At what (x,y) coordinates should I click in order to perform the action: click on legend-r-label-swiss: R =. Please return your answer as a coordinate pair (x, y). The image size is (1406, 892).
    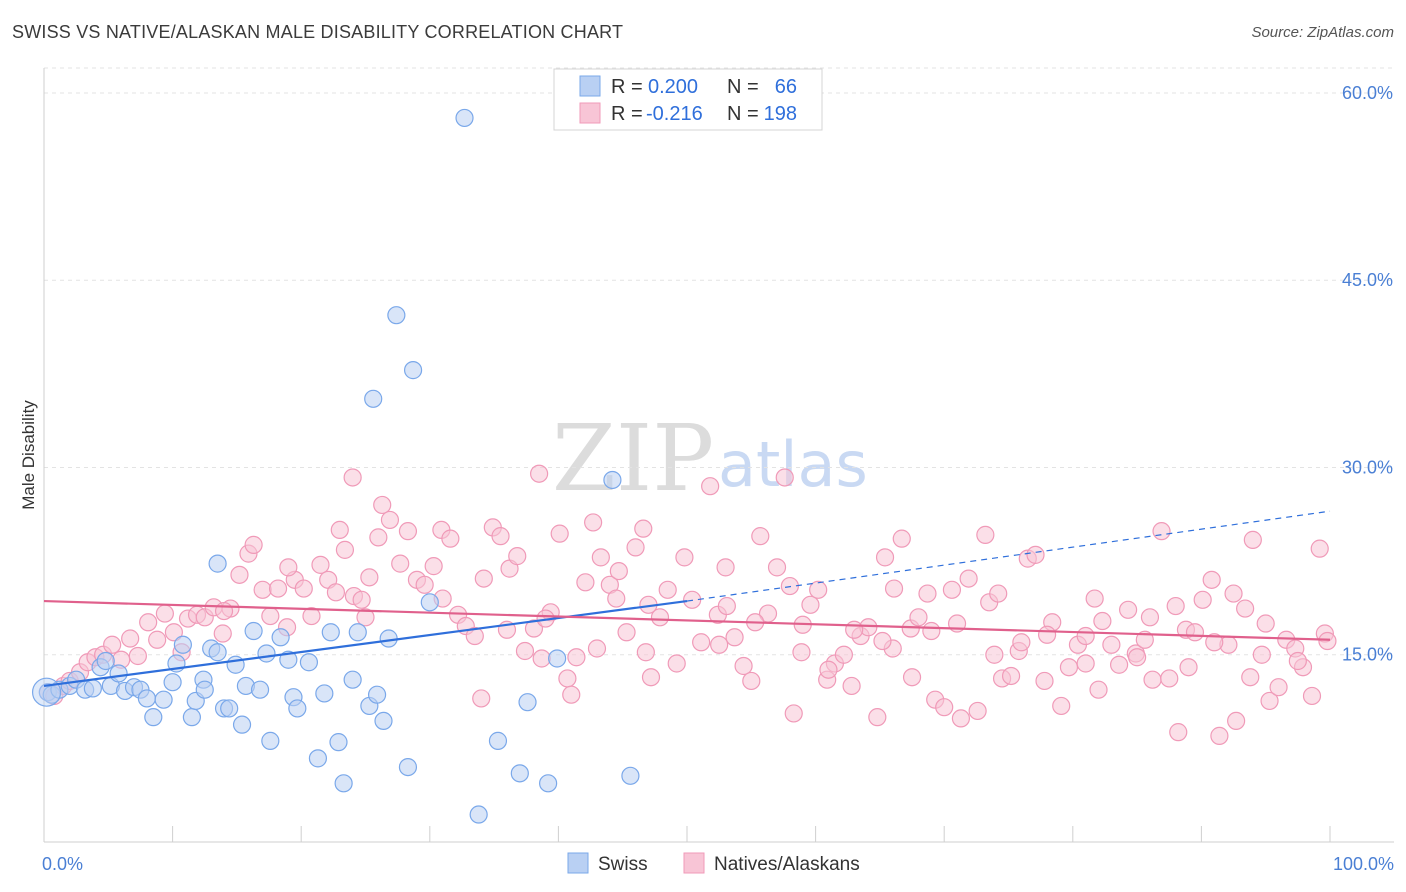
    Looking at the image, I should click on (627, 87).